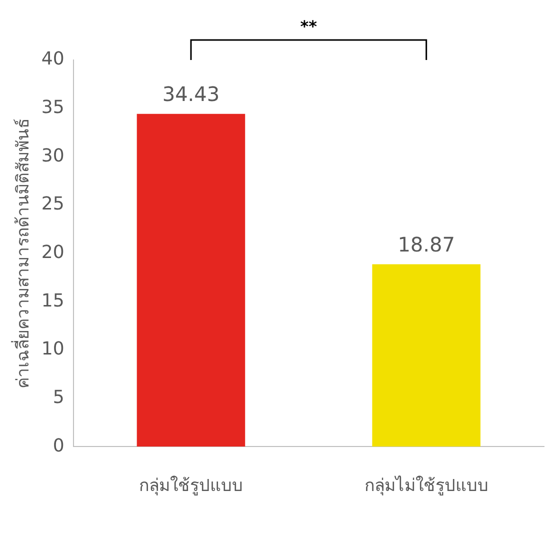  I want to click on y-tick-label: 20, so click(52, 252).